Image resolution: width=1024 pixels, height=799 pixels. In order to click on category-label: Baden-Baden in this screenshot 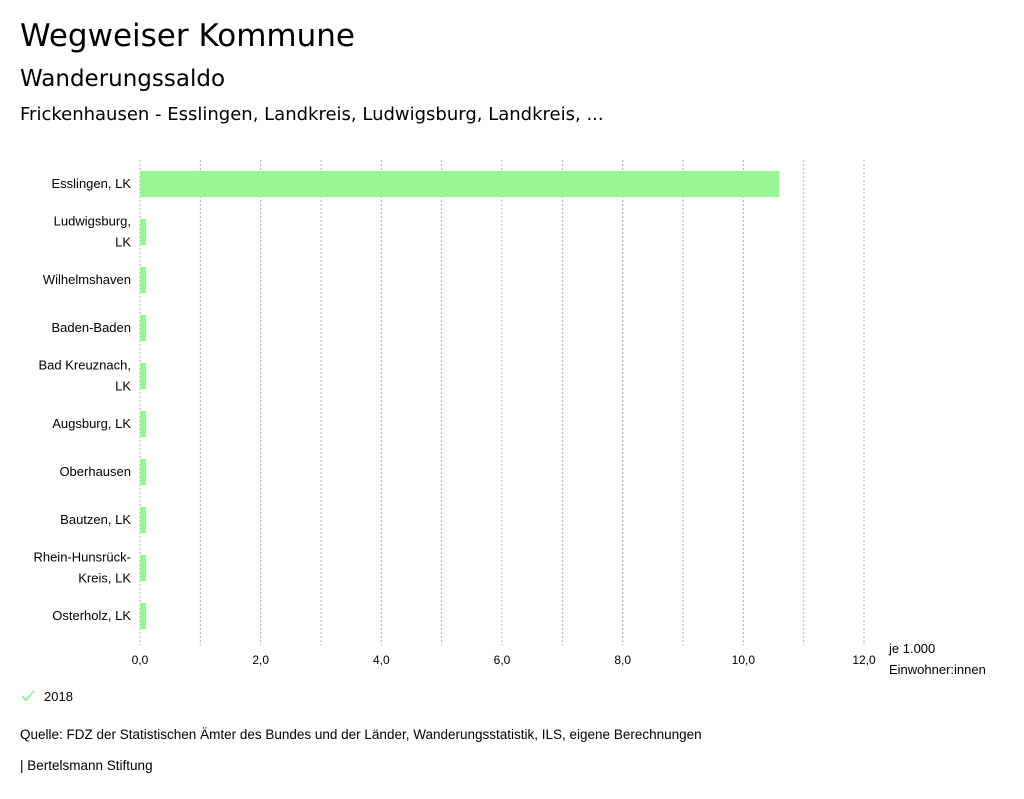, I will do `click(91, 327)`.